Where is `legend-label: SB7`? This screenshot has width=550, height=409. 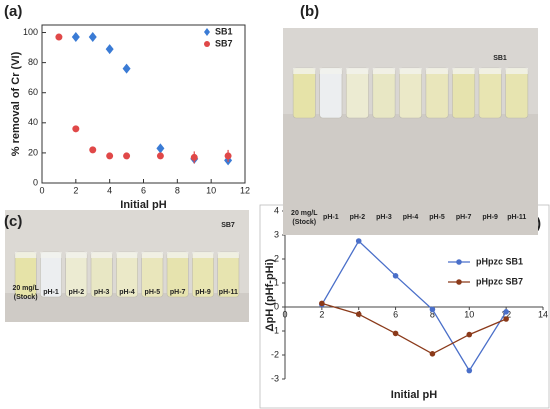 legend-label: SB7 is located at coordinates (224, 43).